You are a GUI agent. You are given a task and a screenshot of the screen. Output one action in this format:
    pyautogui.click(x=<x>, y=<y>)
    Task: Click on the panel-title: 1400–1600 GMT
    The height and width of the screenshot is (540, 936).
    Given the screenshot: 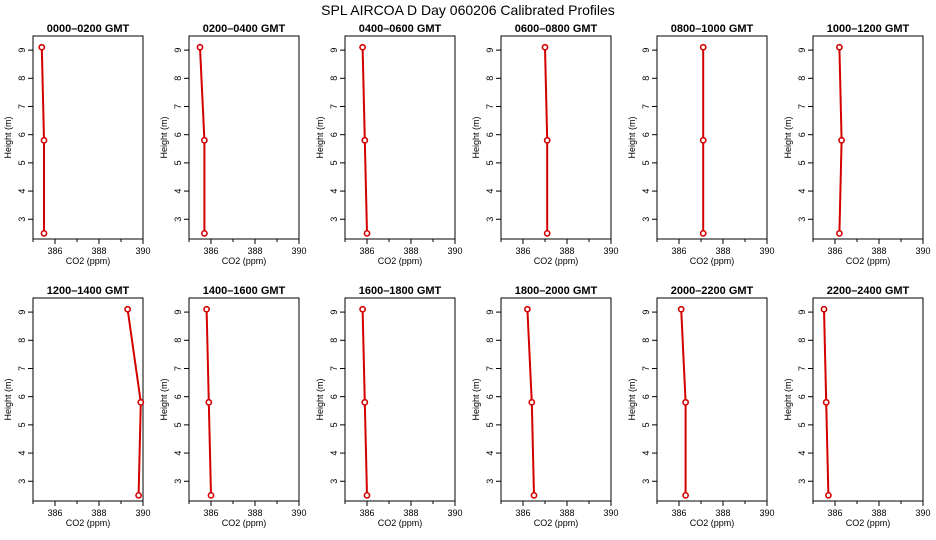 What is the action you would take?
    pyautogui.click(x=244, y=291)
    